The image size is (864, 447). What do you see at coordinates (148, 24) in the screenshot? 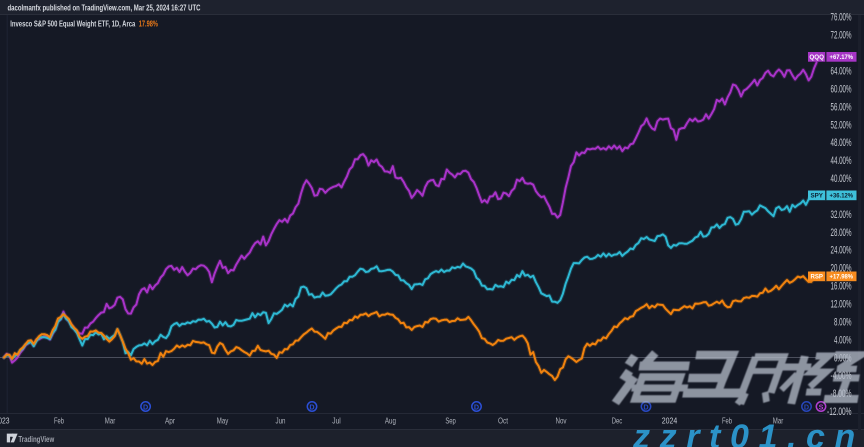
I see `svg-text: 17.98%` at bounding box center [148, 24].